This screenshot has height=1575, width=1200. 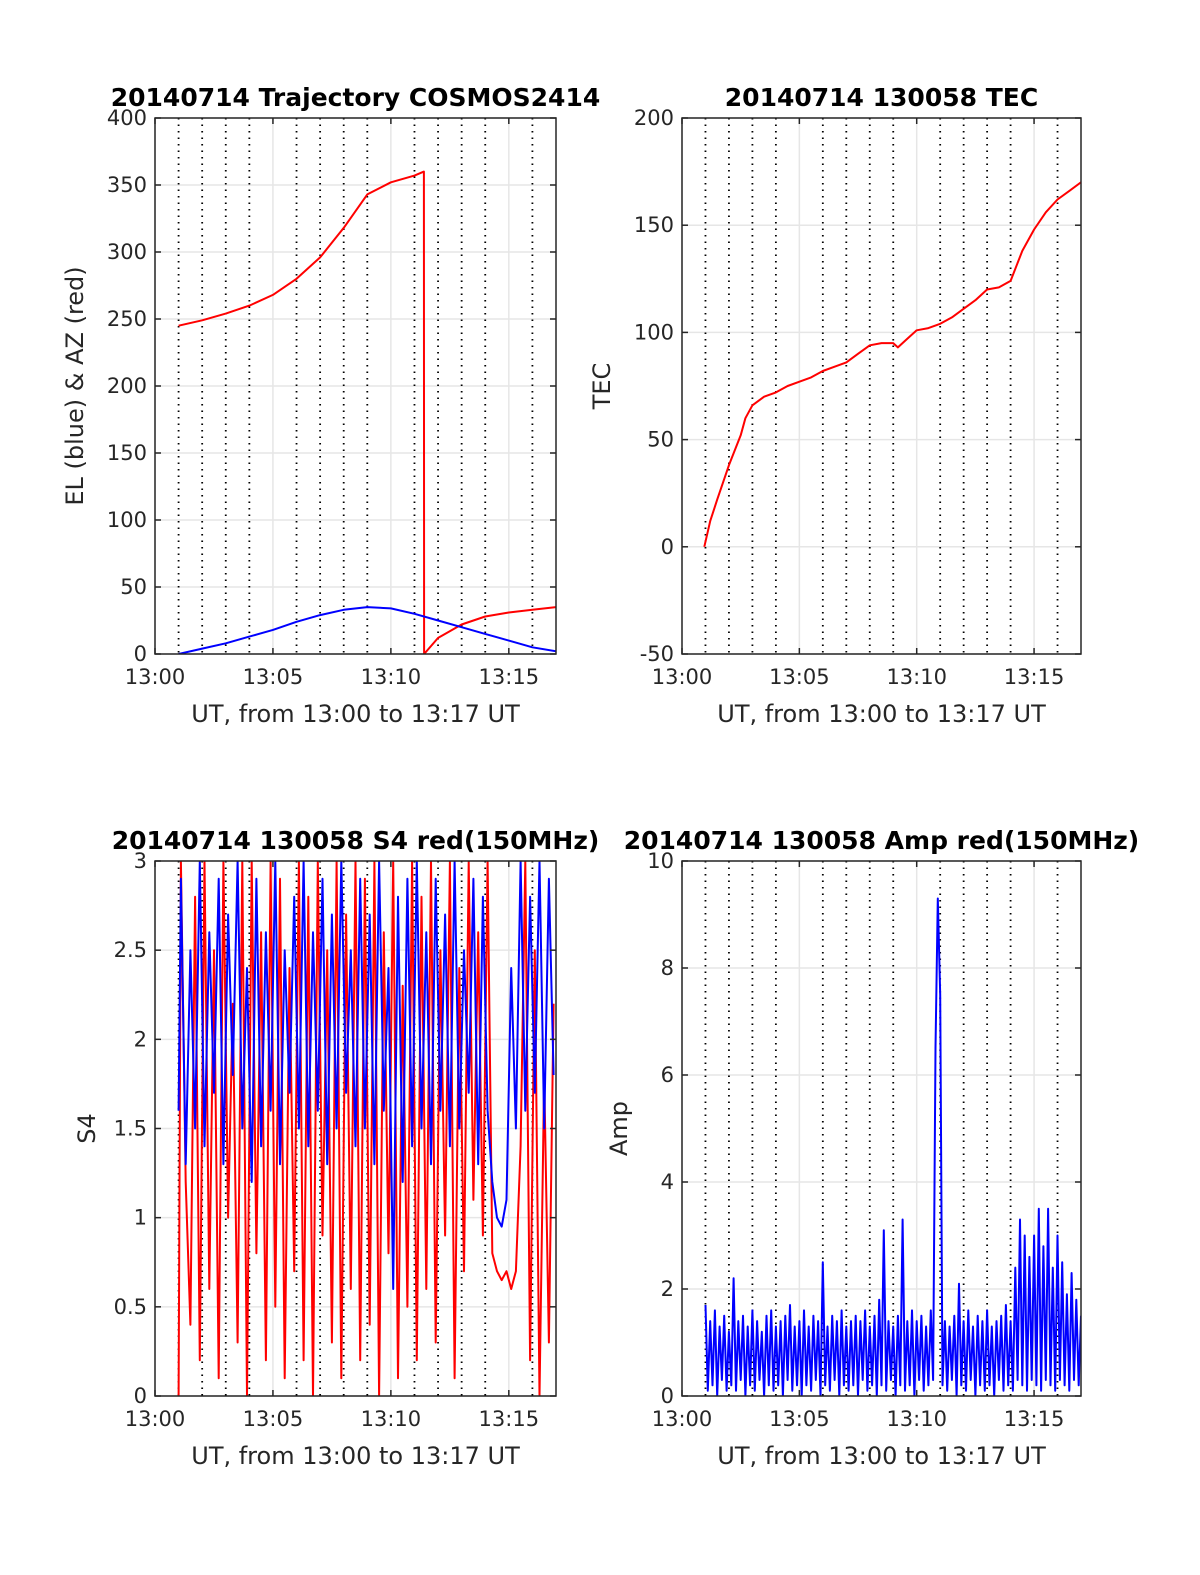 I want to click on y-axis-label: EL (blue) & AZ (red), so click(x=75, y=385).